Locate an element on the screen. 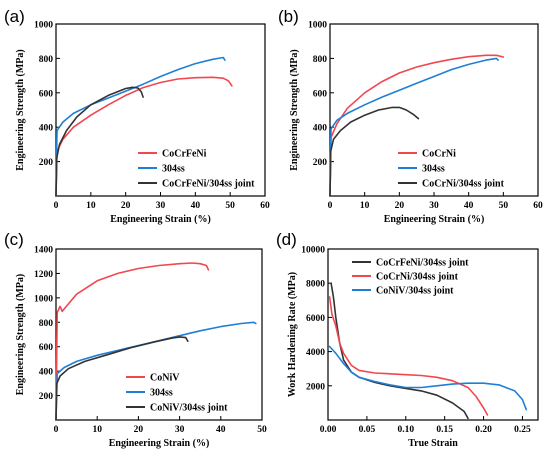  panel-label: (a) is located at coordinates (14, 16).